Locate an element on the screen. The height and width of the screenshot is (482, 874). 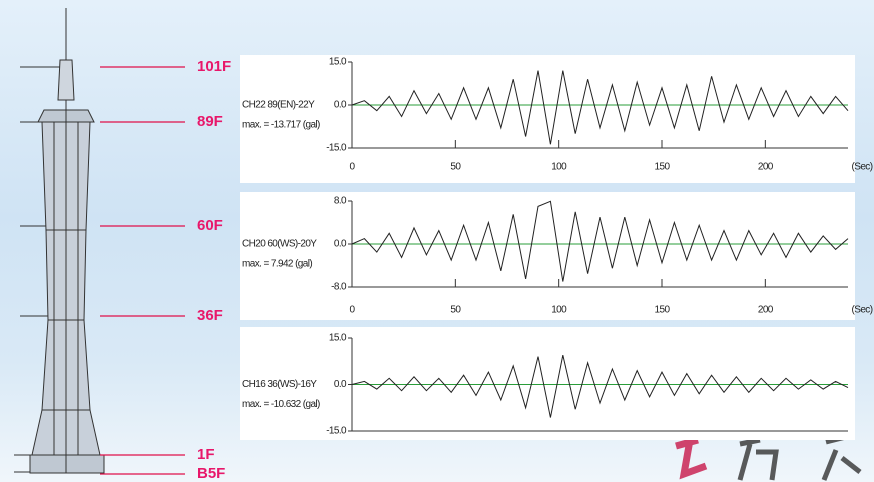
tower-diagram is located at coordinates (59, 241).